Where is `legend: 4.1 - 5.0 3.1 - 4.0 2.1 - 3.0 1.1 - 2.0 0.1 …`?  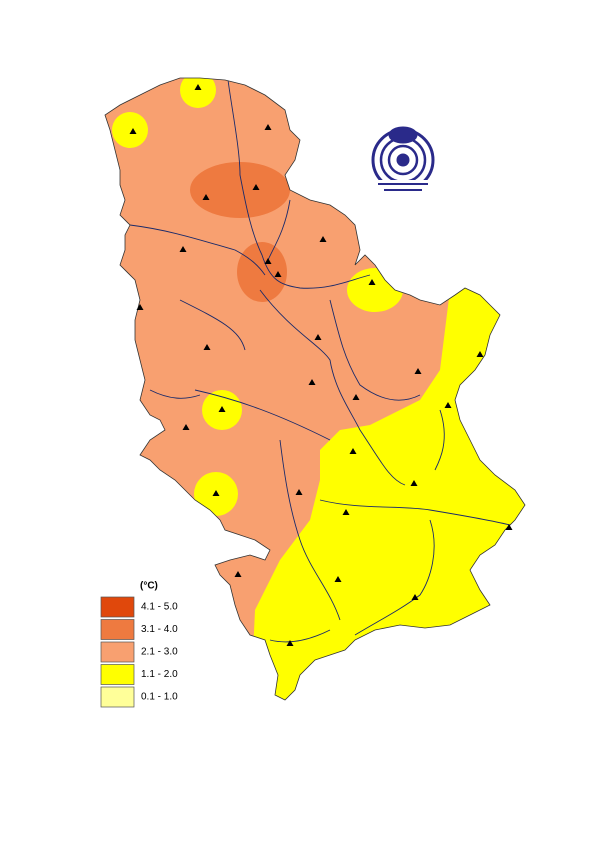
legend: 4.1 - 5.0 3.1 - 4.0 2.1 - 3.0 1.1 - 2.0 0.1 … is located at coordinates (139, 652).